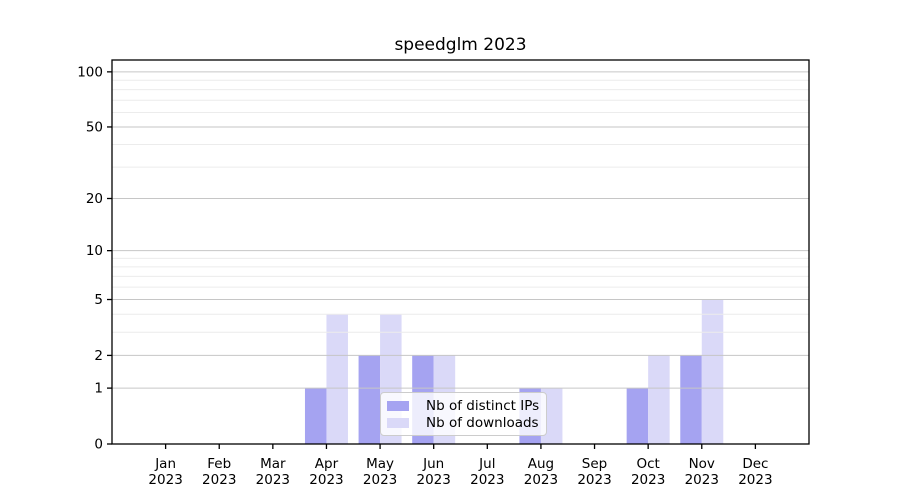 Image resolution: width=900 pixels, height=500 pixels. I want to click on legend-label-distinct-ips: Nb of distinct IPs, so click(483, 405).